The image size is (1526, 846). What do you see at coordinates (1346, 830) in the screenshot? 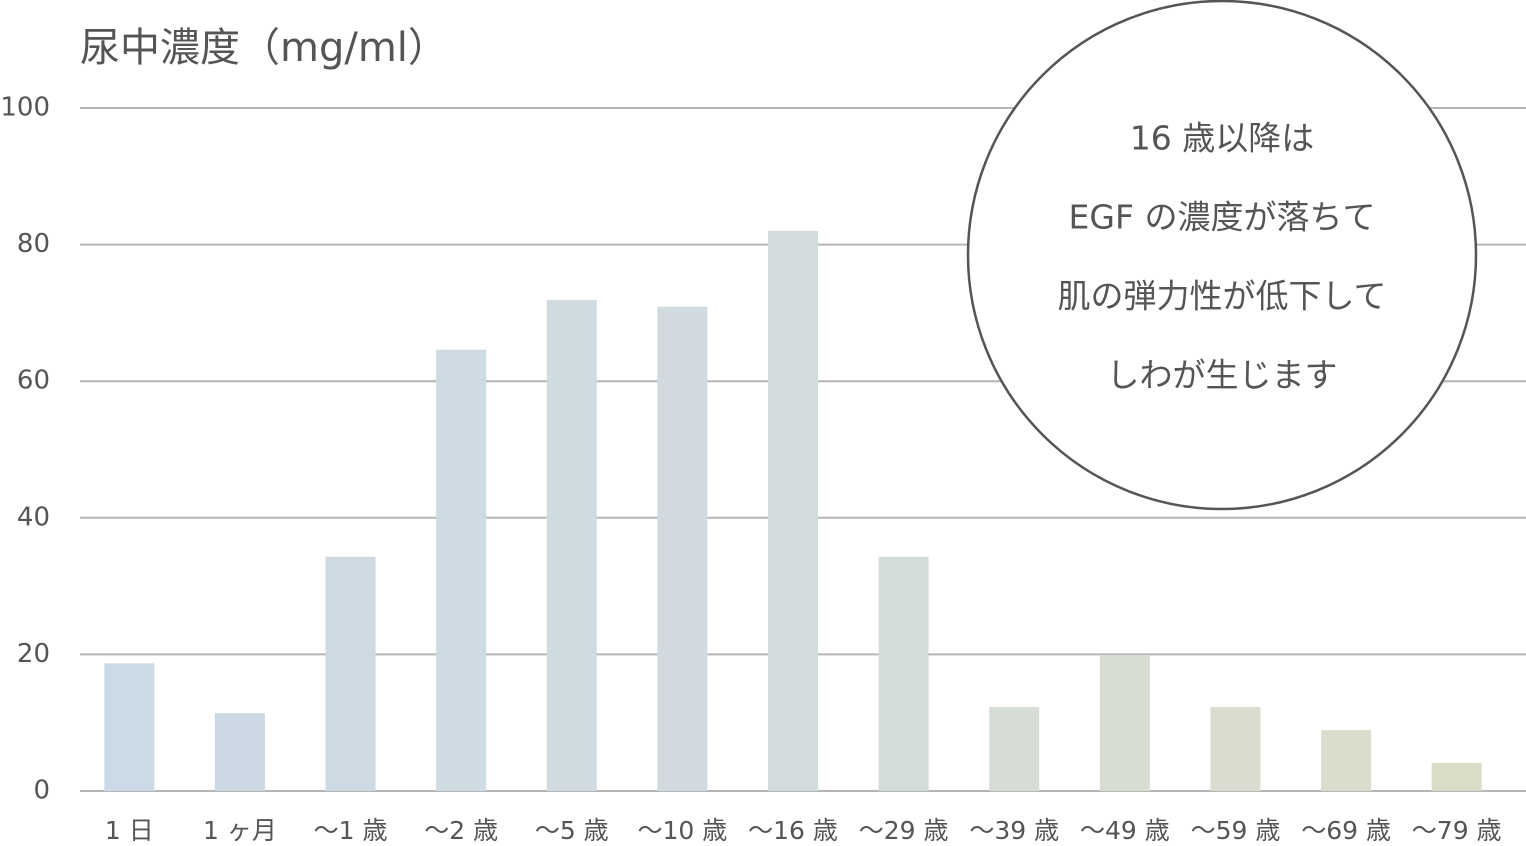
I see `x-tick-label: ～69 歳` at bounding box center [1346, 830].